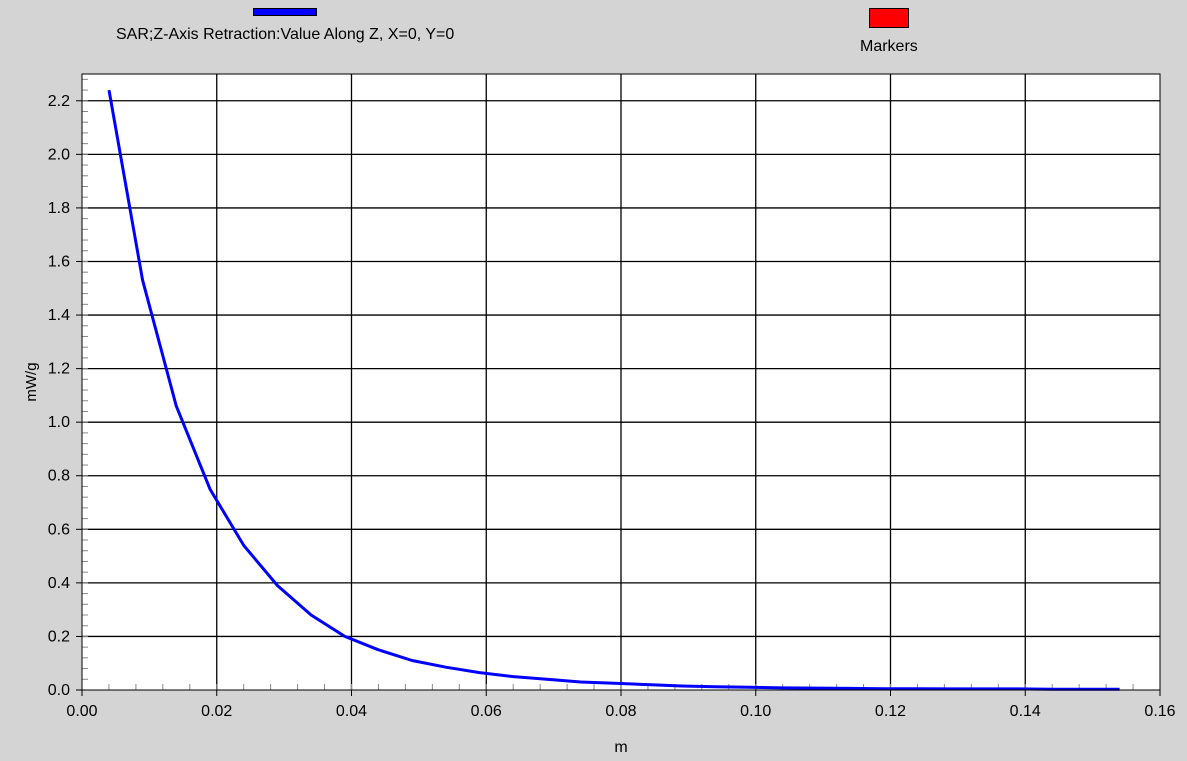  I want to click on y-tick-label: 1.8, so click(59, 208).